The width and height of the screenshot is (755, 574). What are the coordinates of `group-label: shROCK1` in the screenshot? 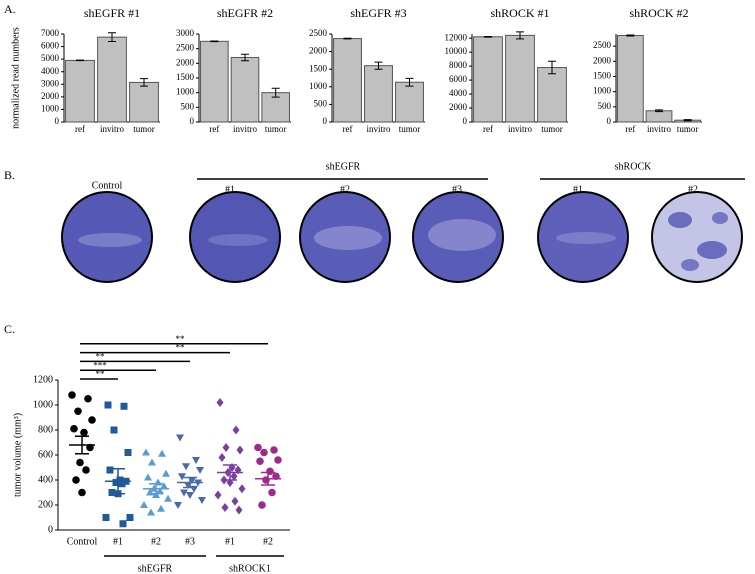 It's located at (250, 568).